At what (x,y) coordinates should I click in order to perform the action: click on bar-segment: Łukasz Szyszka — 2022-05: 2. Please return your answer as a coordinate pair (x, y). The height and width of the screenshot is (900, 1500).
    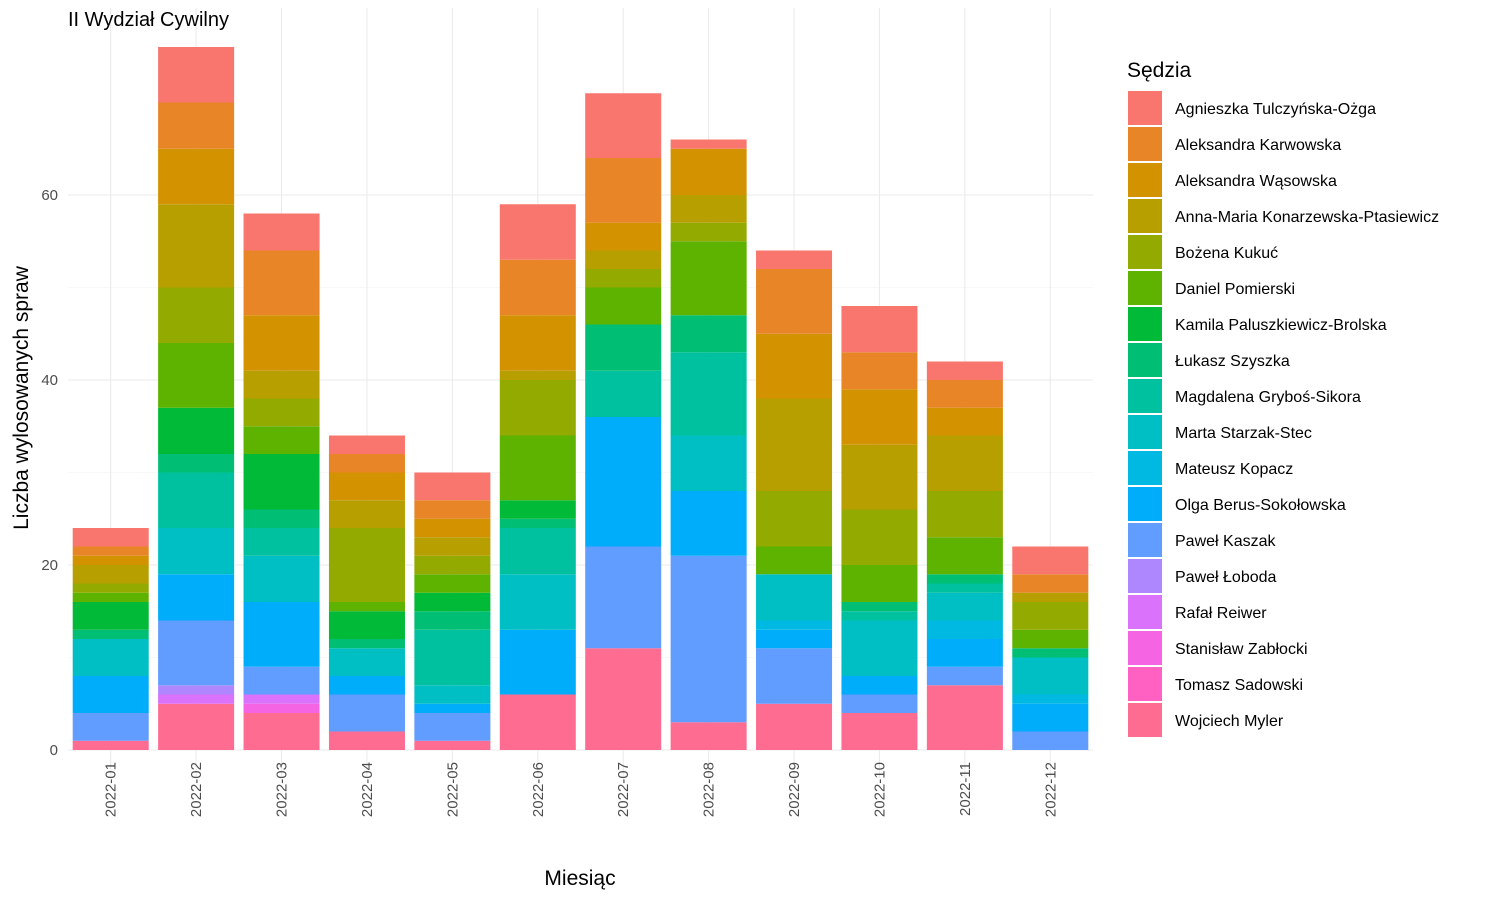
    Looking at the image, I should click on (452, 620).